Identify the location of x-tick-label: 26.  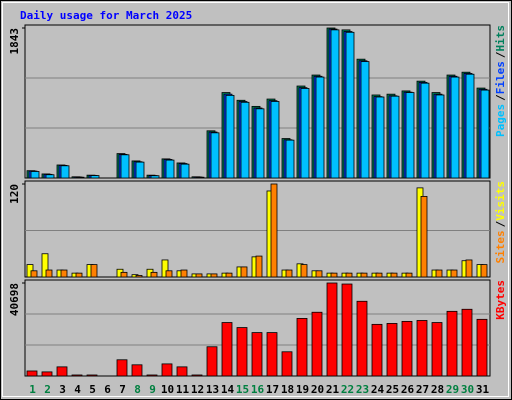
(408, 389).